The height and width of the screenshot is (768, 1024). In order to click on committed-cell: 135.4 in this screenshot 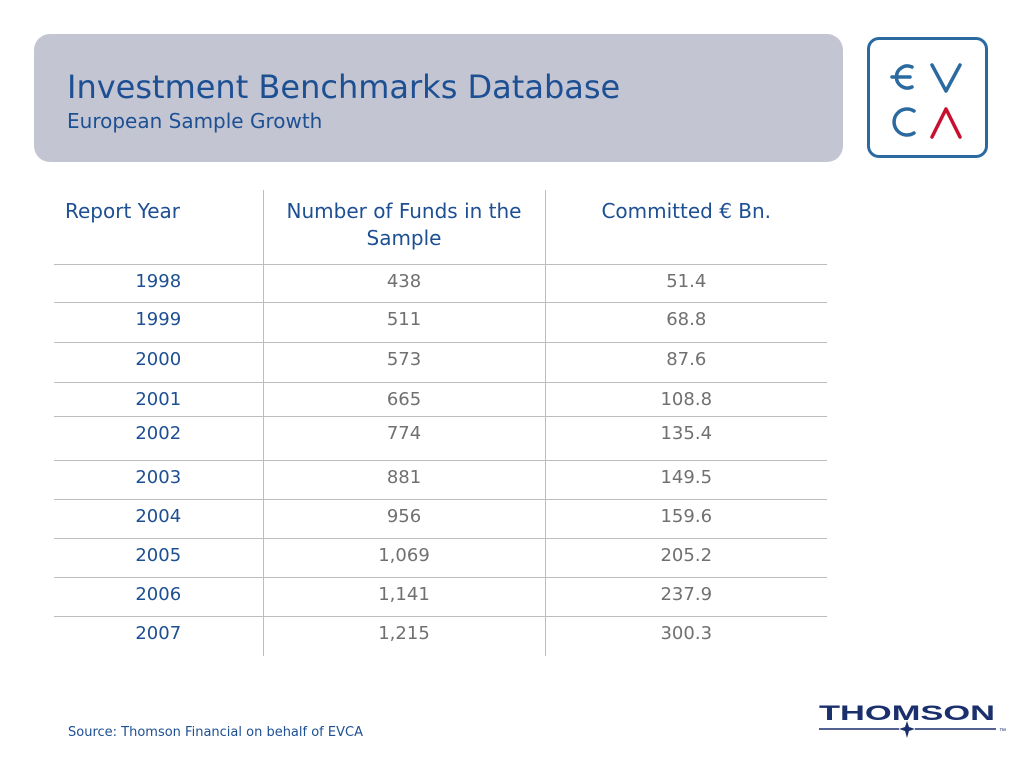, I will do `click(685, 438)`.